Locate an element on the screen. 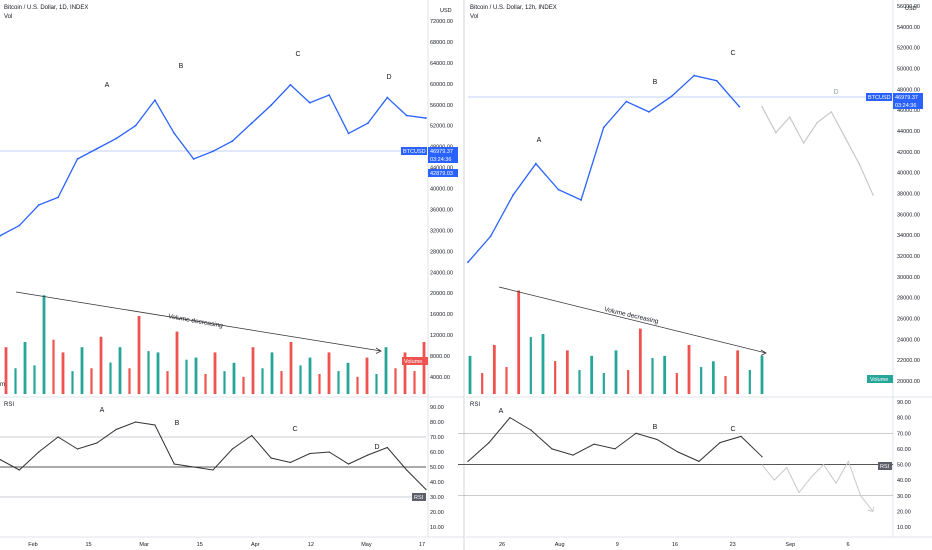 The width and height of the screenshot is (932, 550). date-tick-label: 16 is located at coordinates (675, 545).